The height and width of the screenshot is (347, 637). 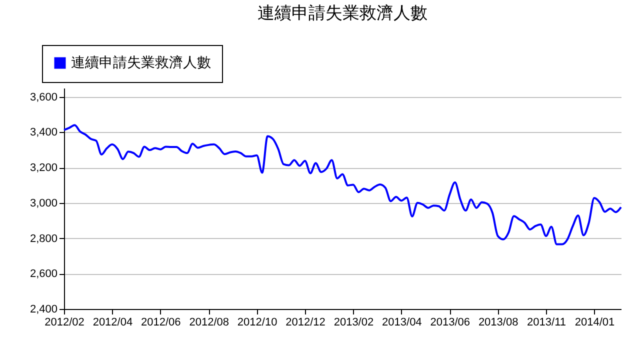 I want to click on y-tick-label: 2,600, so click(x=44, y=274).